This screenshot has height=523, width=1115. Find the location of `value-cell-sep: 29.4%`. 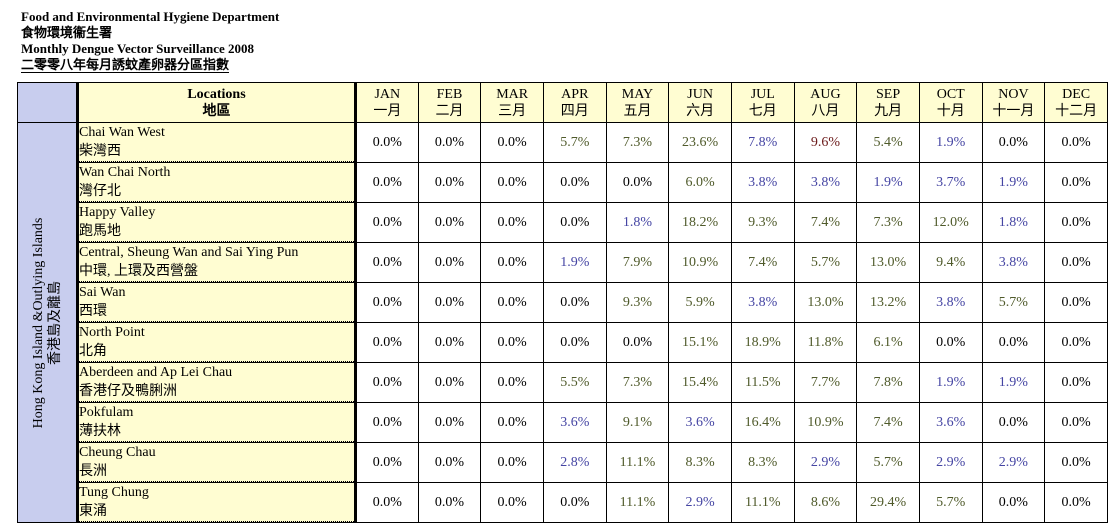

value-cell-sep: 29.4% is located at coordinates (888, 502).